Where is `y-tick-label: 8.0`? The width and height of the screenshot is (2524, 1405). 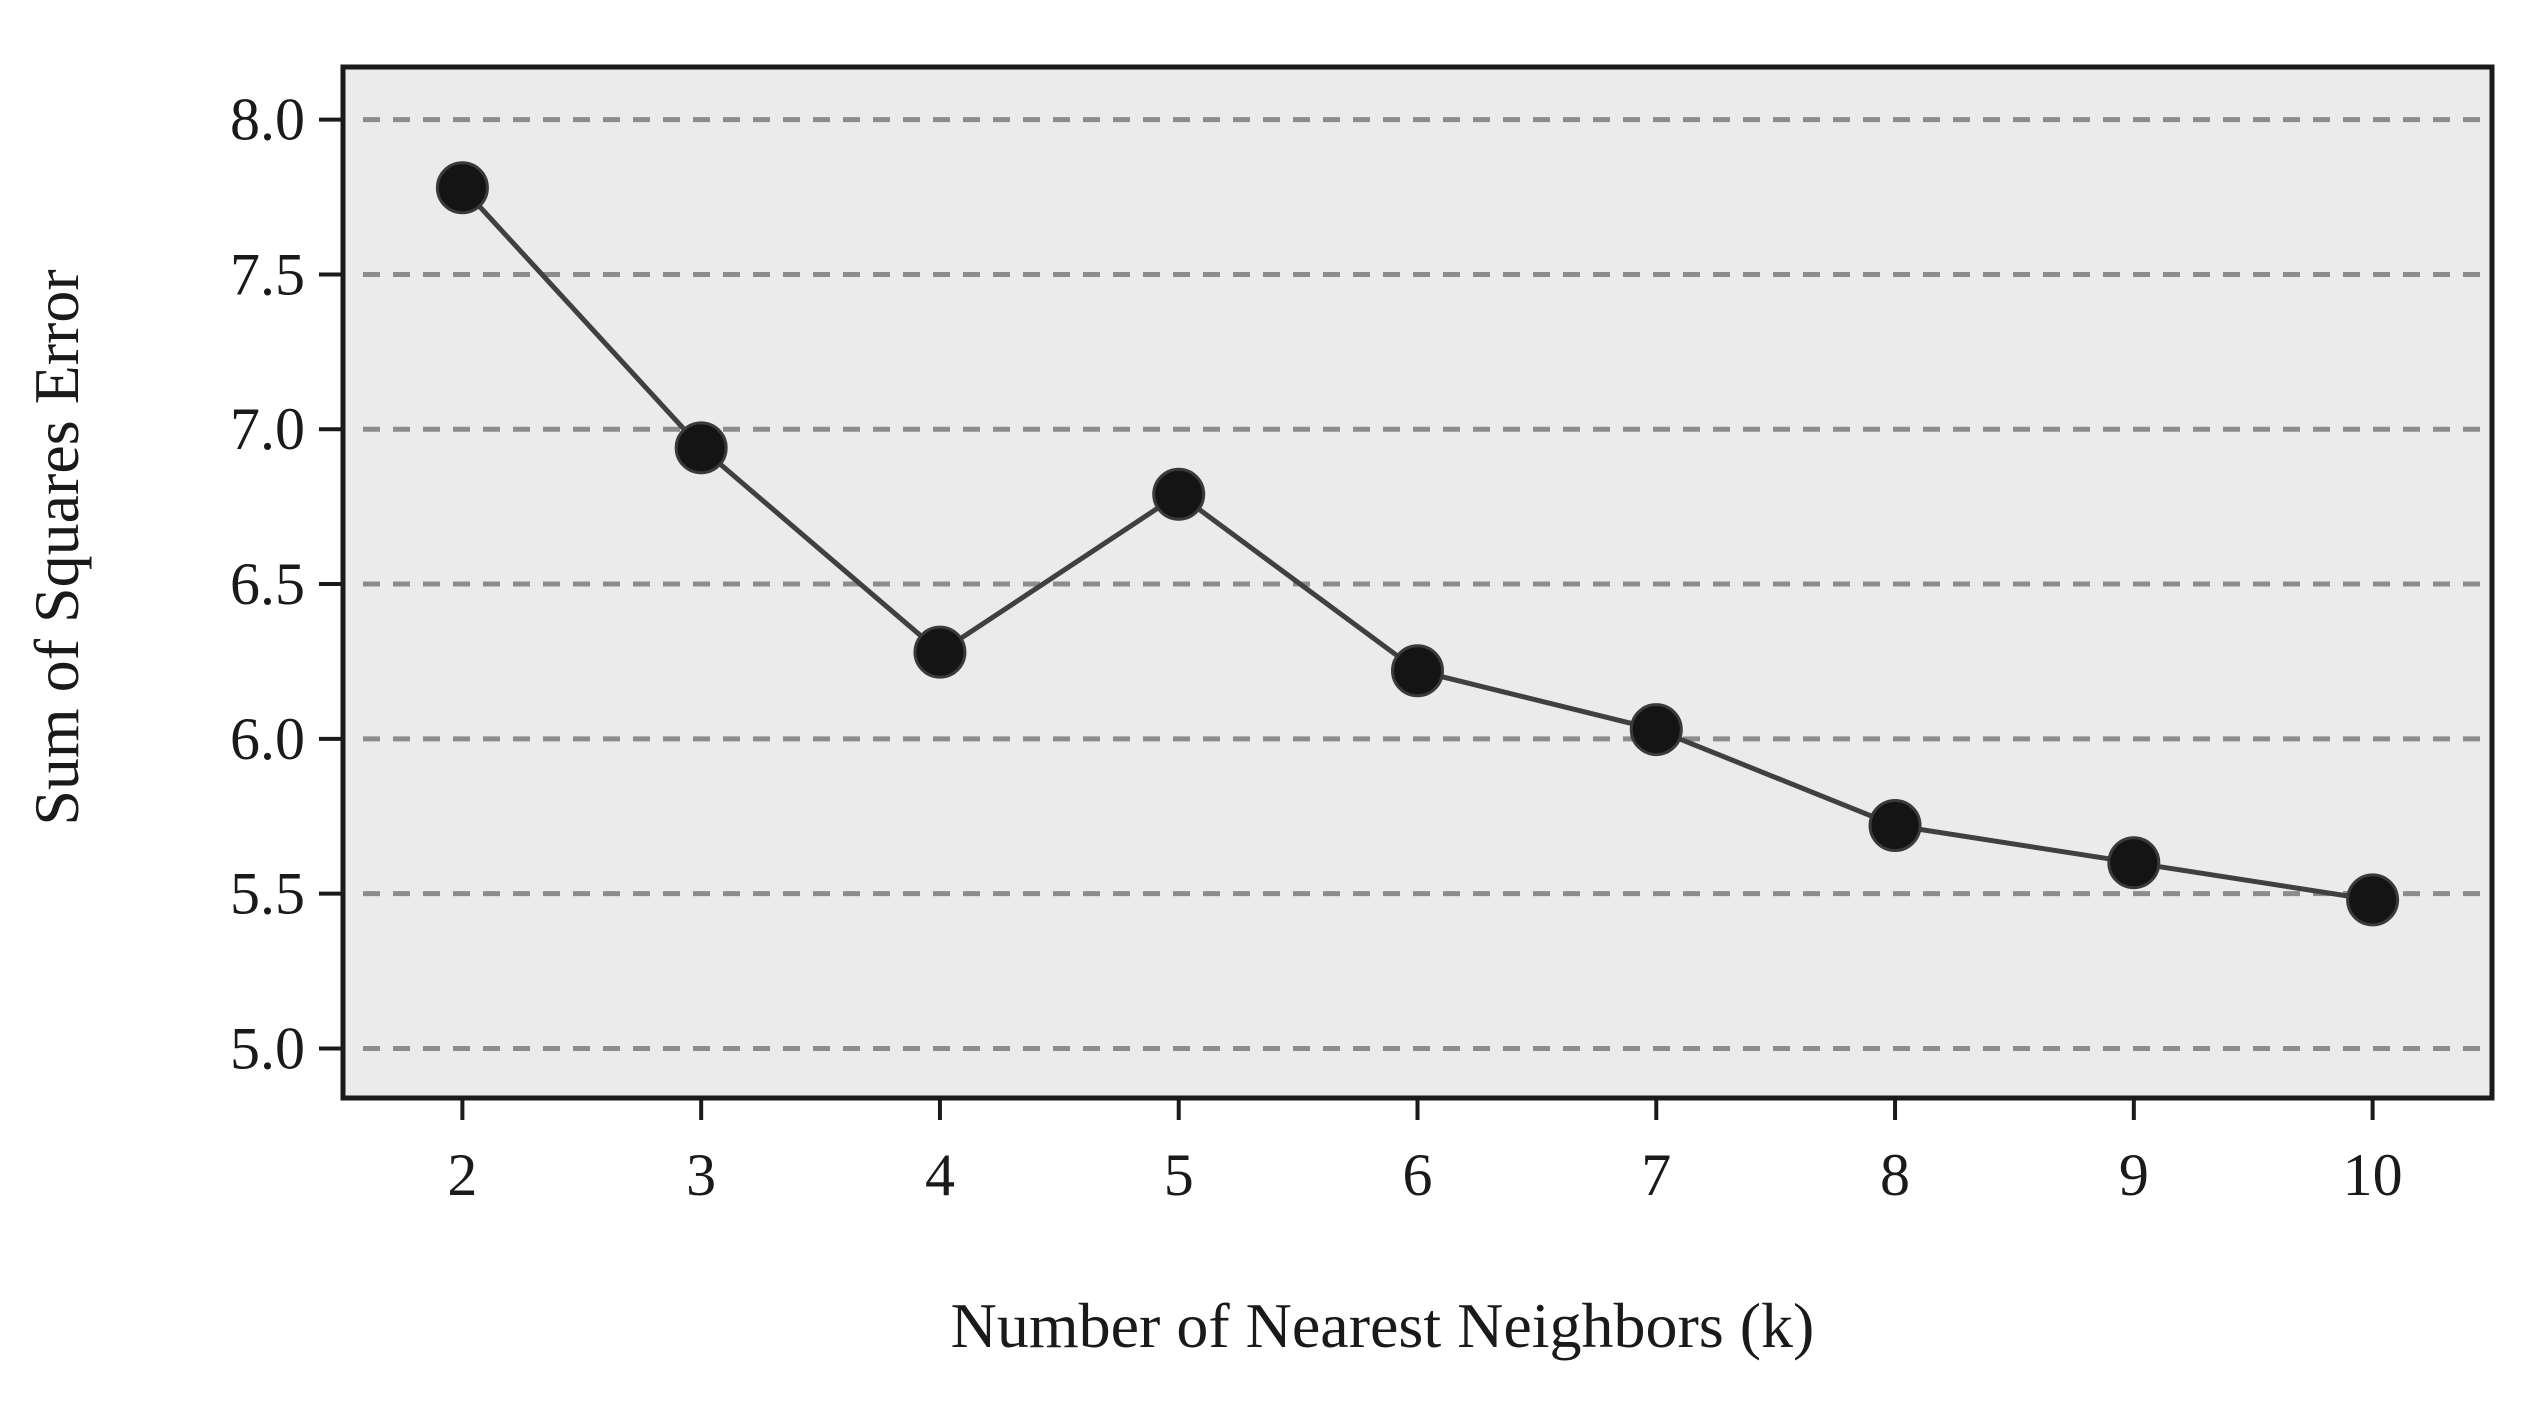
y-tick-label: 8.0 is located at coordinates (267, 120).